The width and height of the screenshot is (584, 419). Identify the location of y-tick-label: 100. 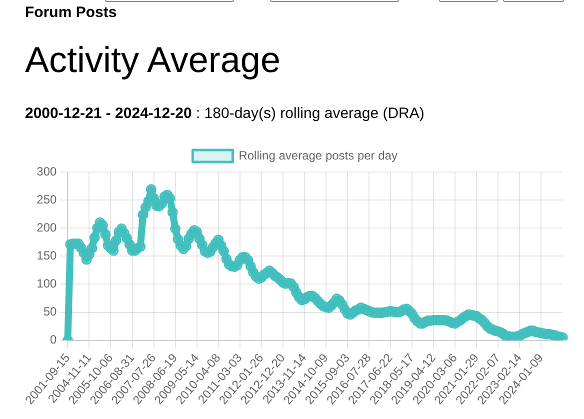
(47, 283).